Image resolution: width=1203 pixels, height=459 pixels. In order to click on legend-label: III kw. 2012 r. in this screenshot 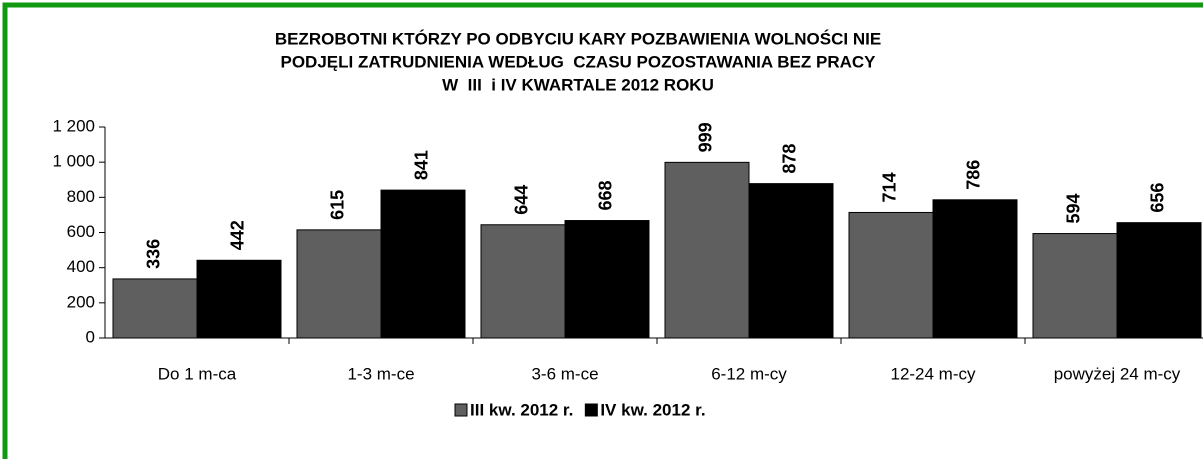, I will do `click(521, 409)`.